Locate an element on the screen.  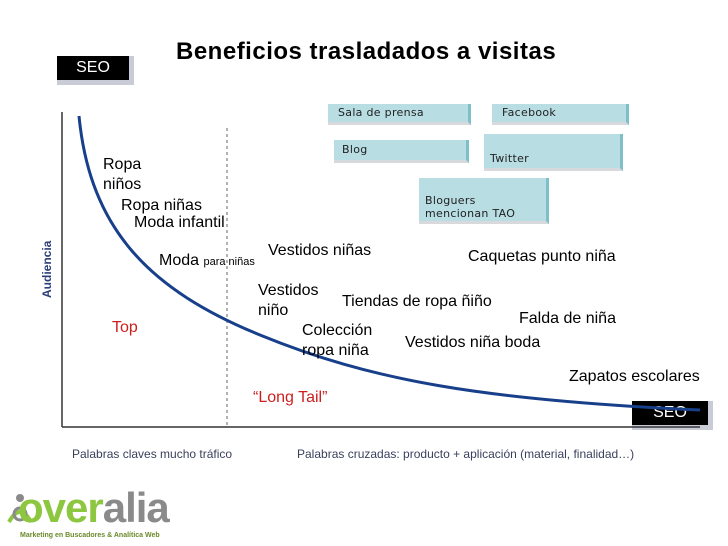
logo-figure-icon is located at coordinates (20, 509).